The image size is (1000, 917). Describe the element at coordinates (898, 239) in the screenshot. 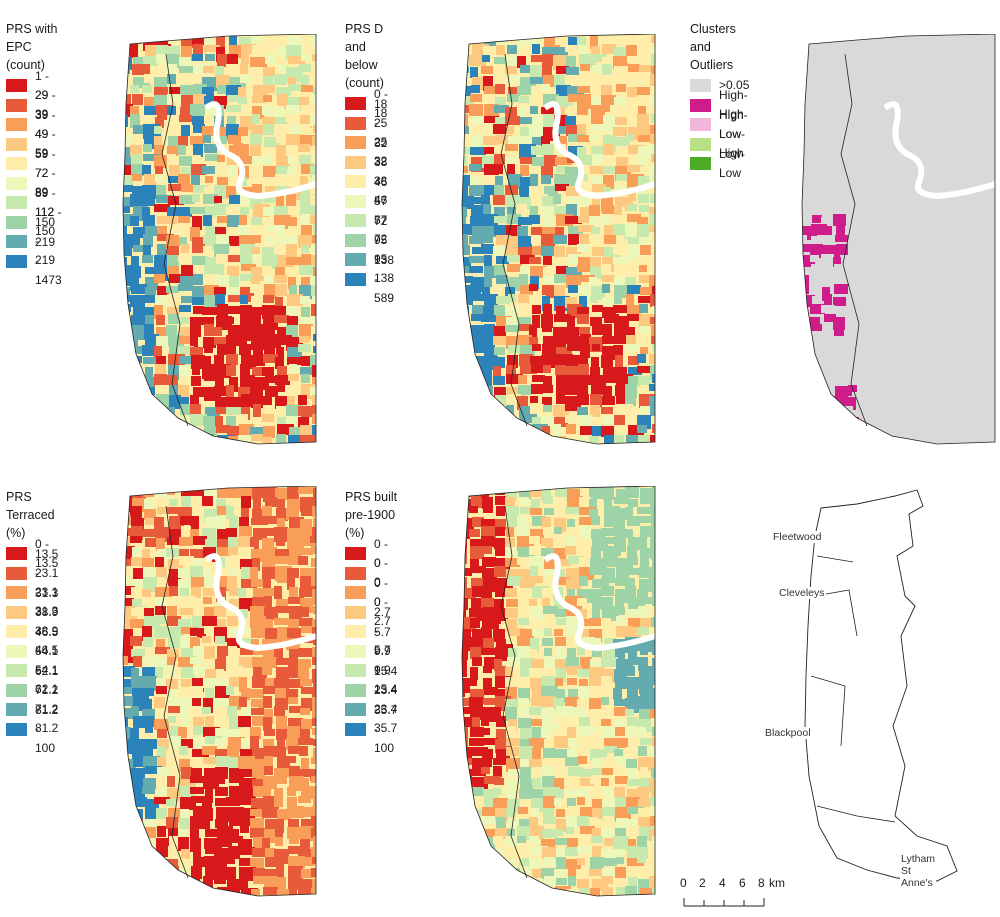

I see `district-boundary` at that location.